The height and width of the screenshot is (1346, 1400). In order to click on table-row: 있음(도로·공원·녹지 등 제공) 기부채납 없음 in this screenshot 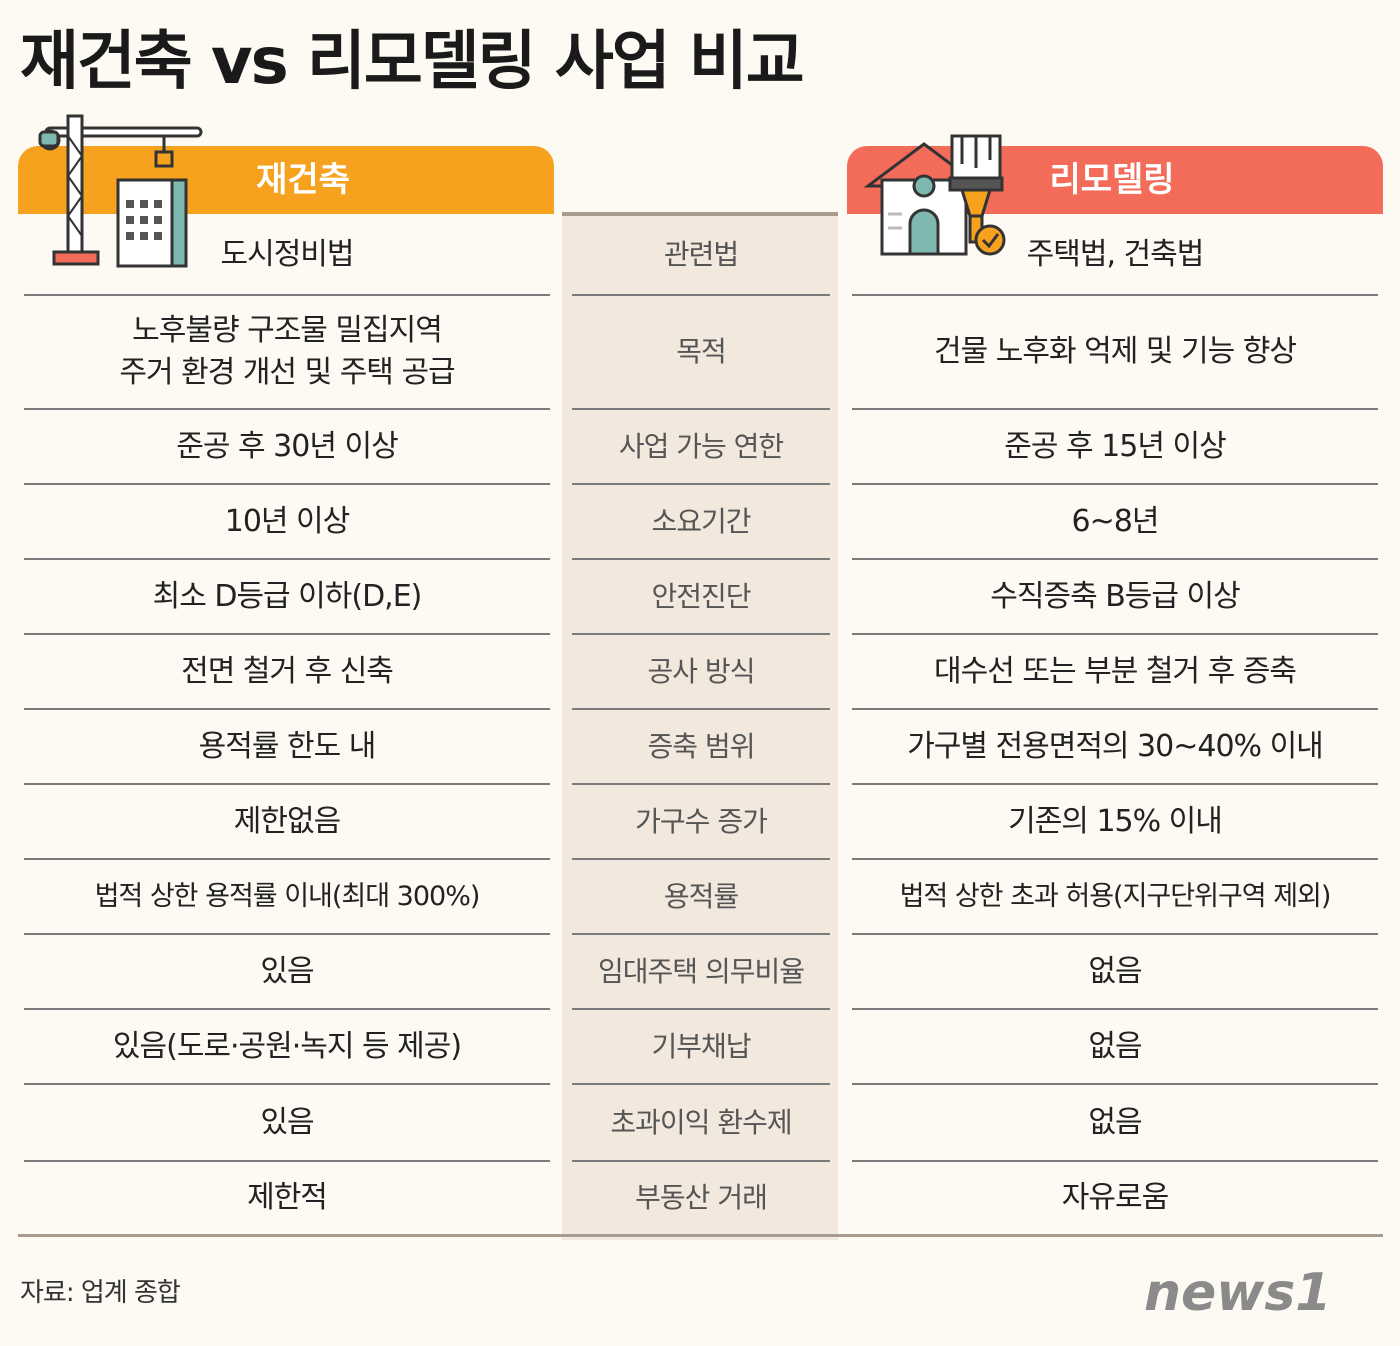, I will do `click(700, 1047)`.